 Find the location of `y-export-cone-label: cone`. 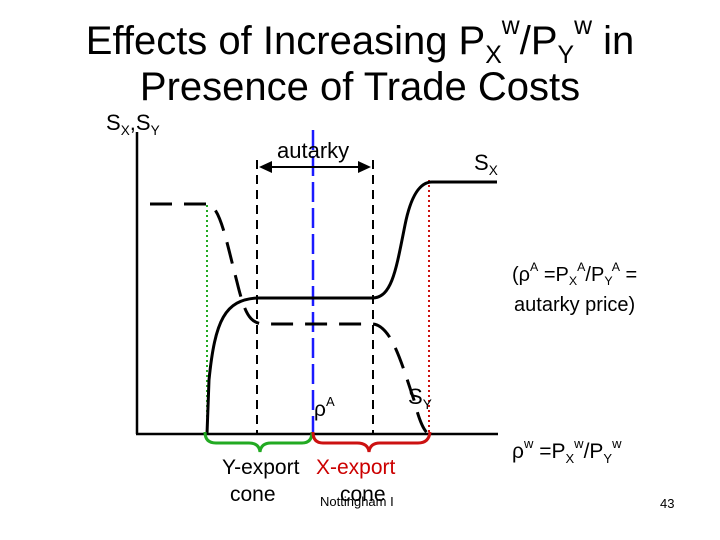

y-export-cone-label: cone is located at coordinates (253, 494).